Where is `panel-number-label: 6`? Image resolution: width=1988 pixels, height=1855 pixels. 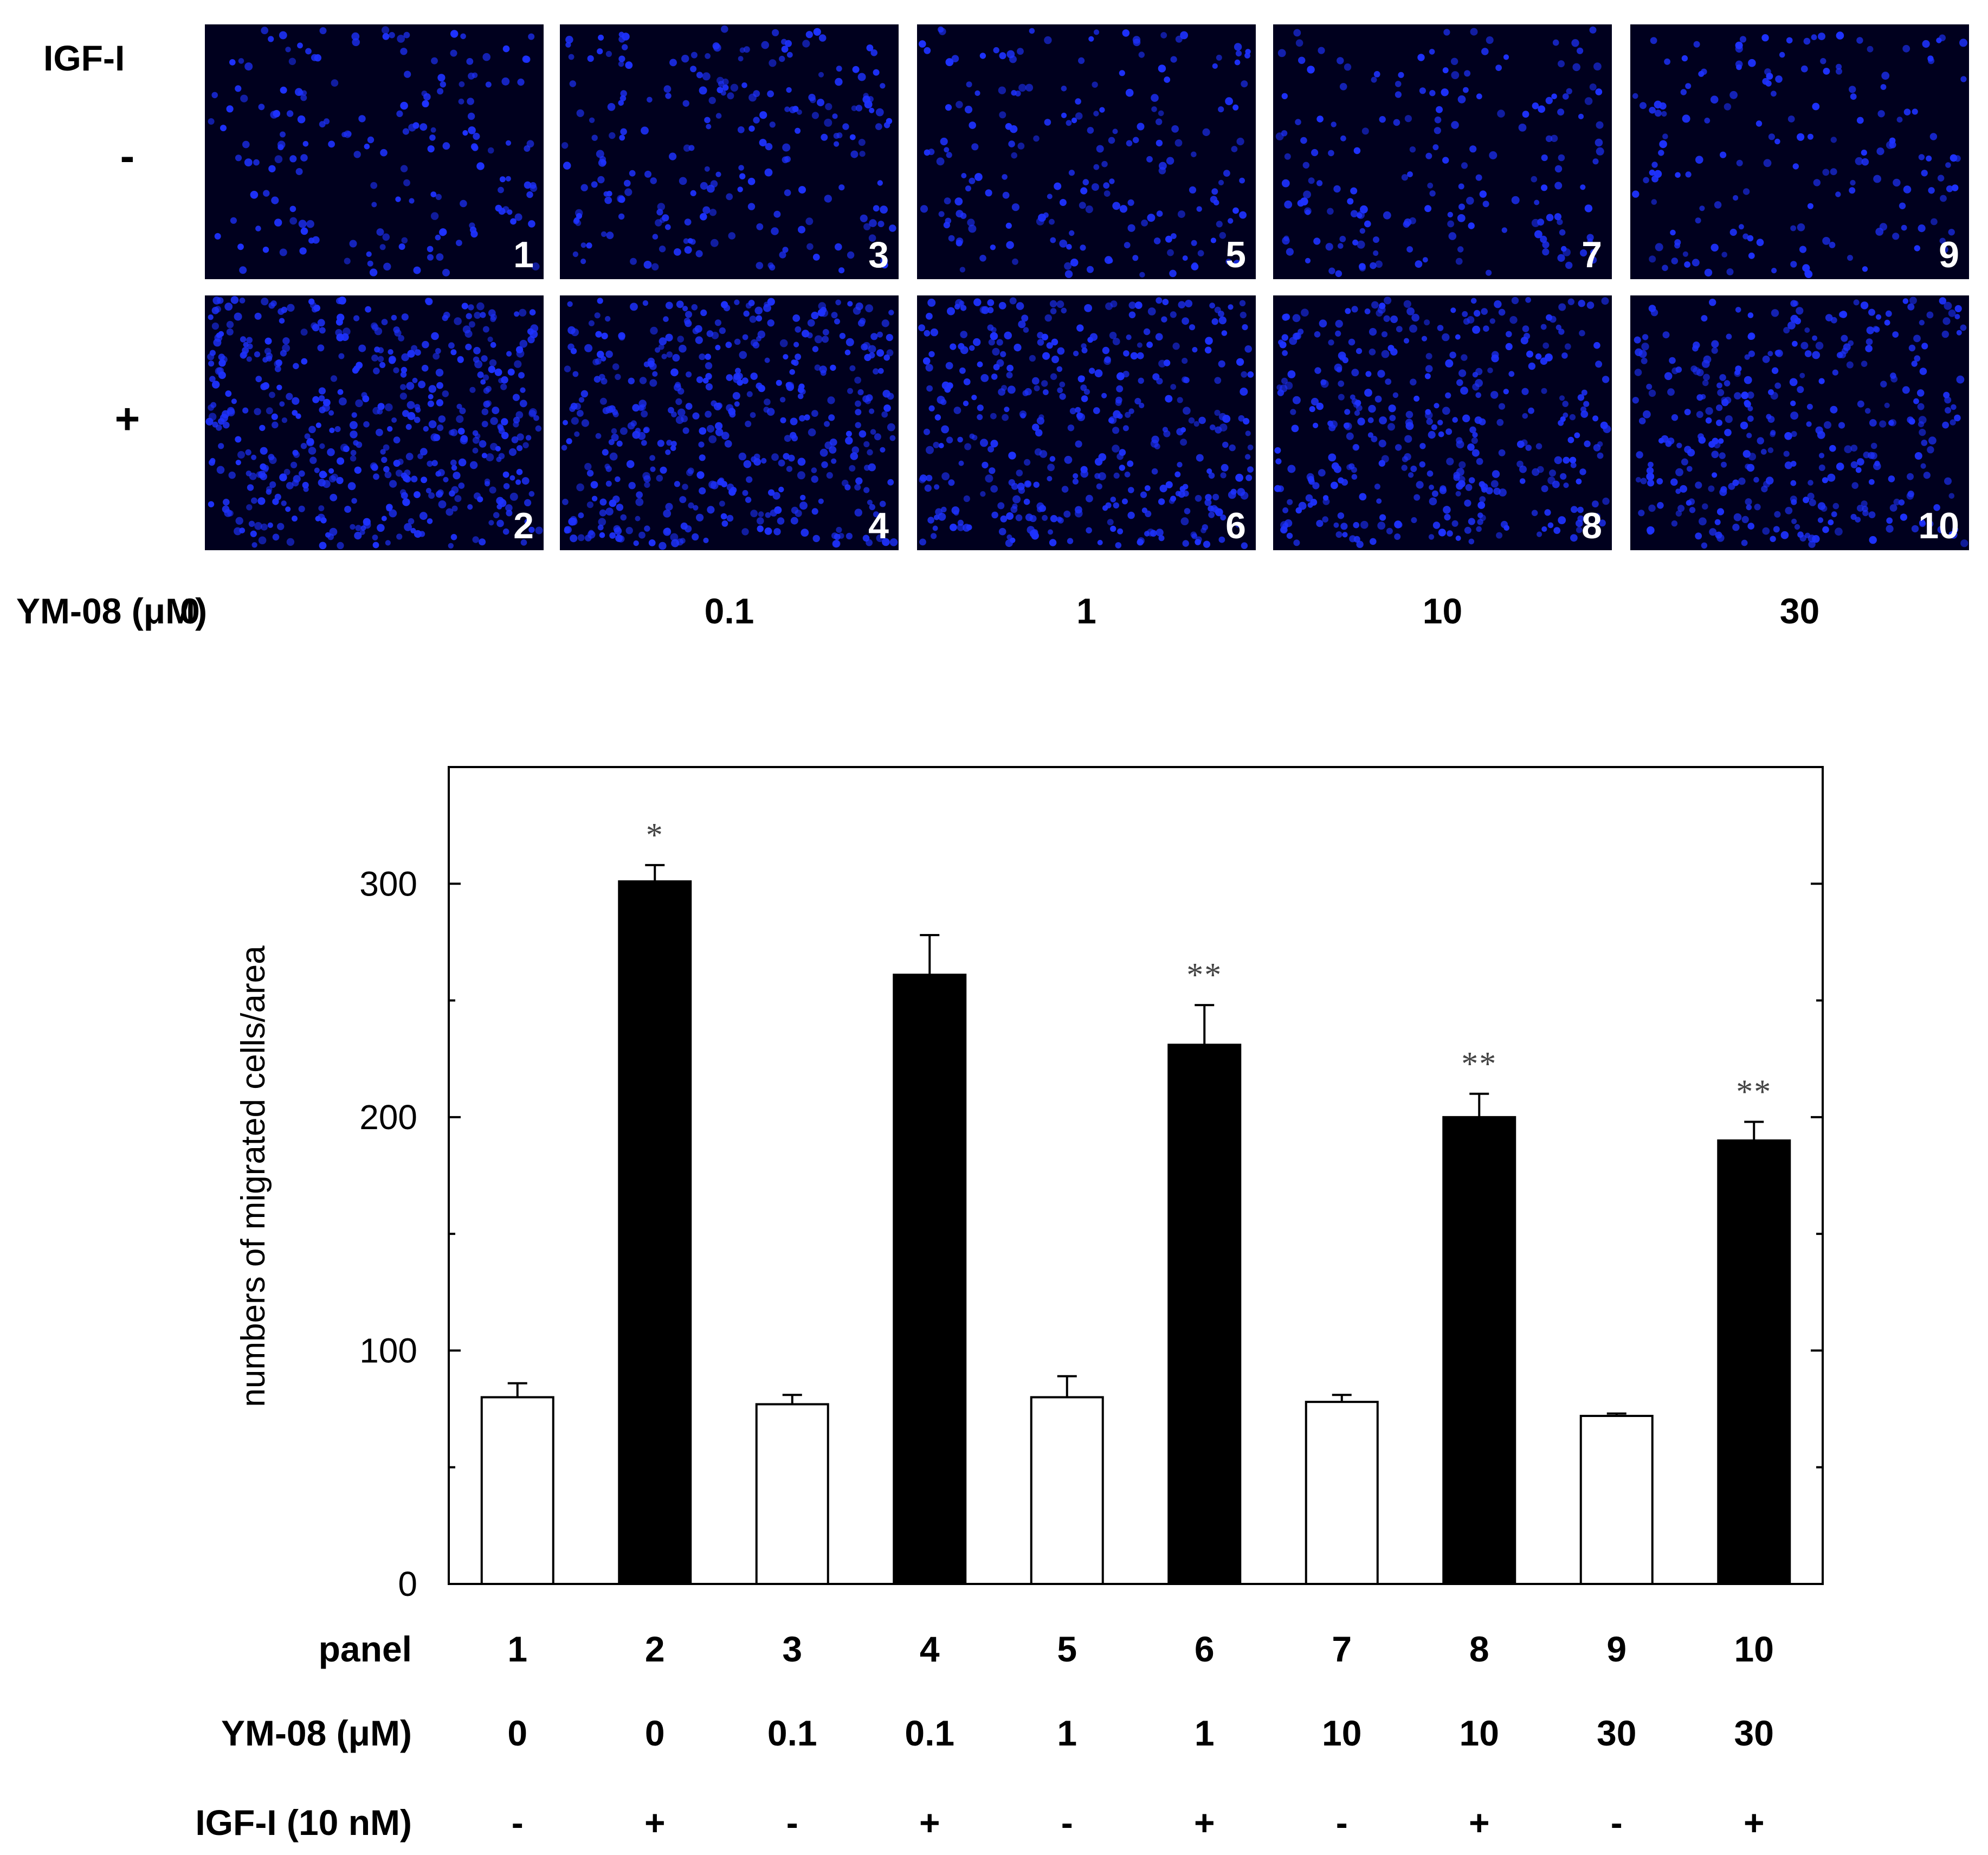
panel-number-label: 6 is located at coordinates (1235, 525).